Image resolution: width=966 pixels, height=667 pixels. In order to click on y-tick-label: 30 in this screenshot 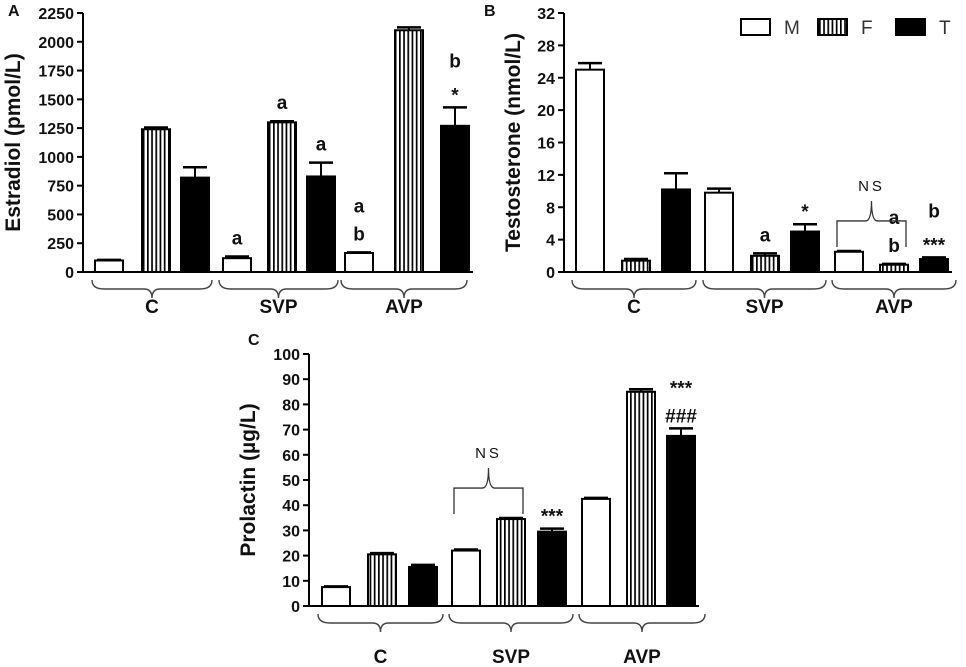, I will do `click(291, 531)`.